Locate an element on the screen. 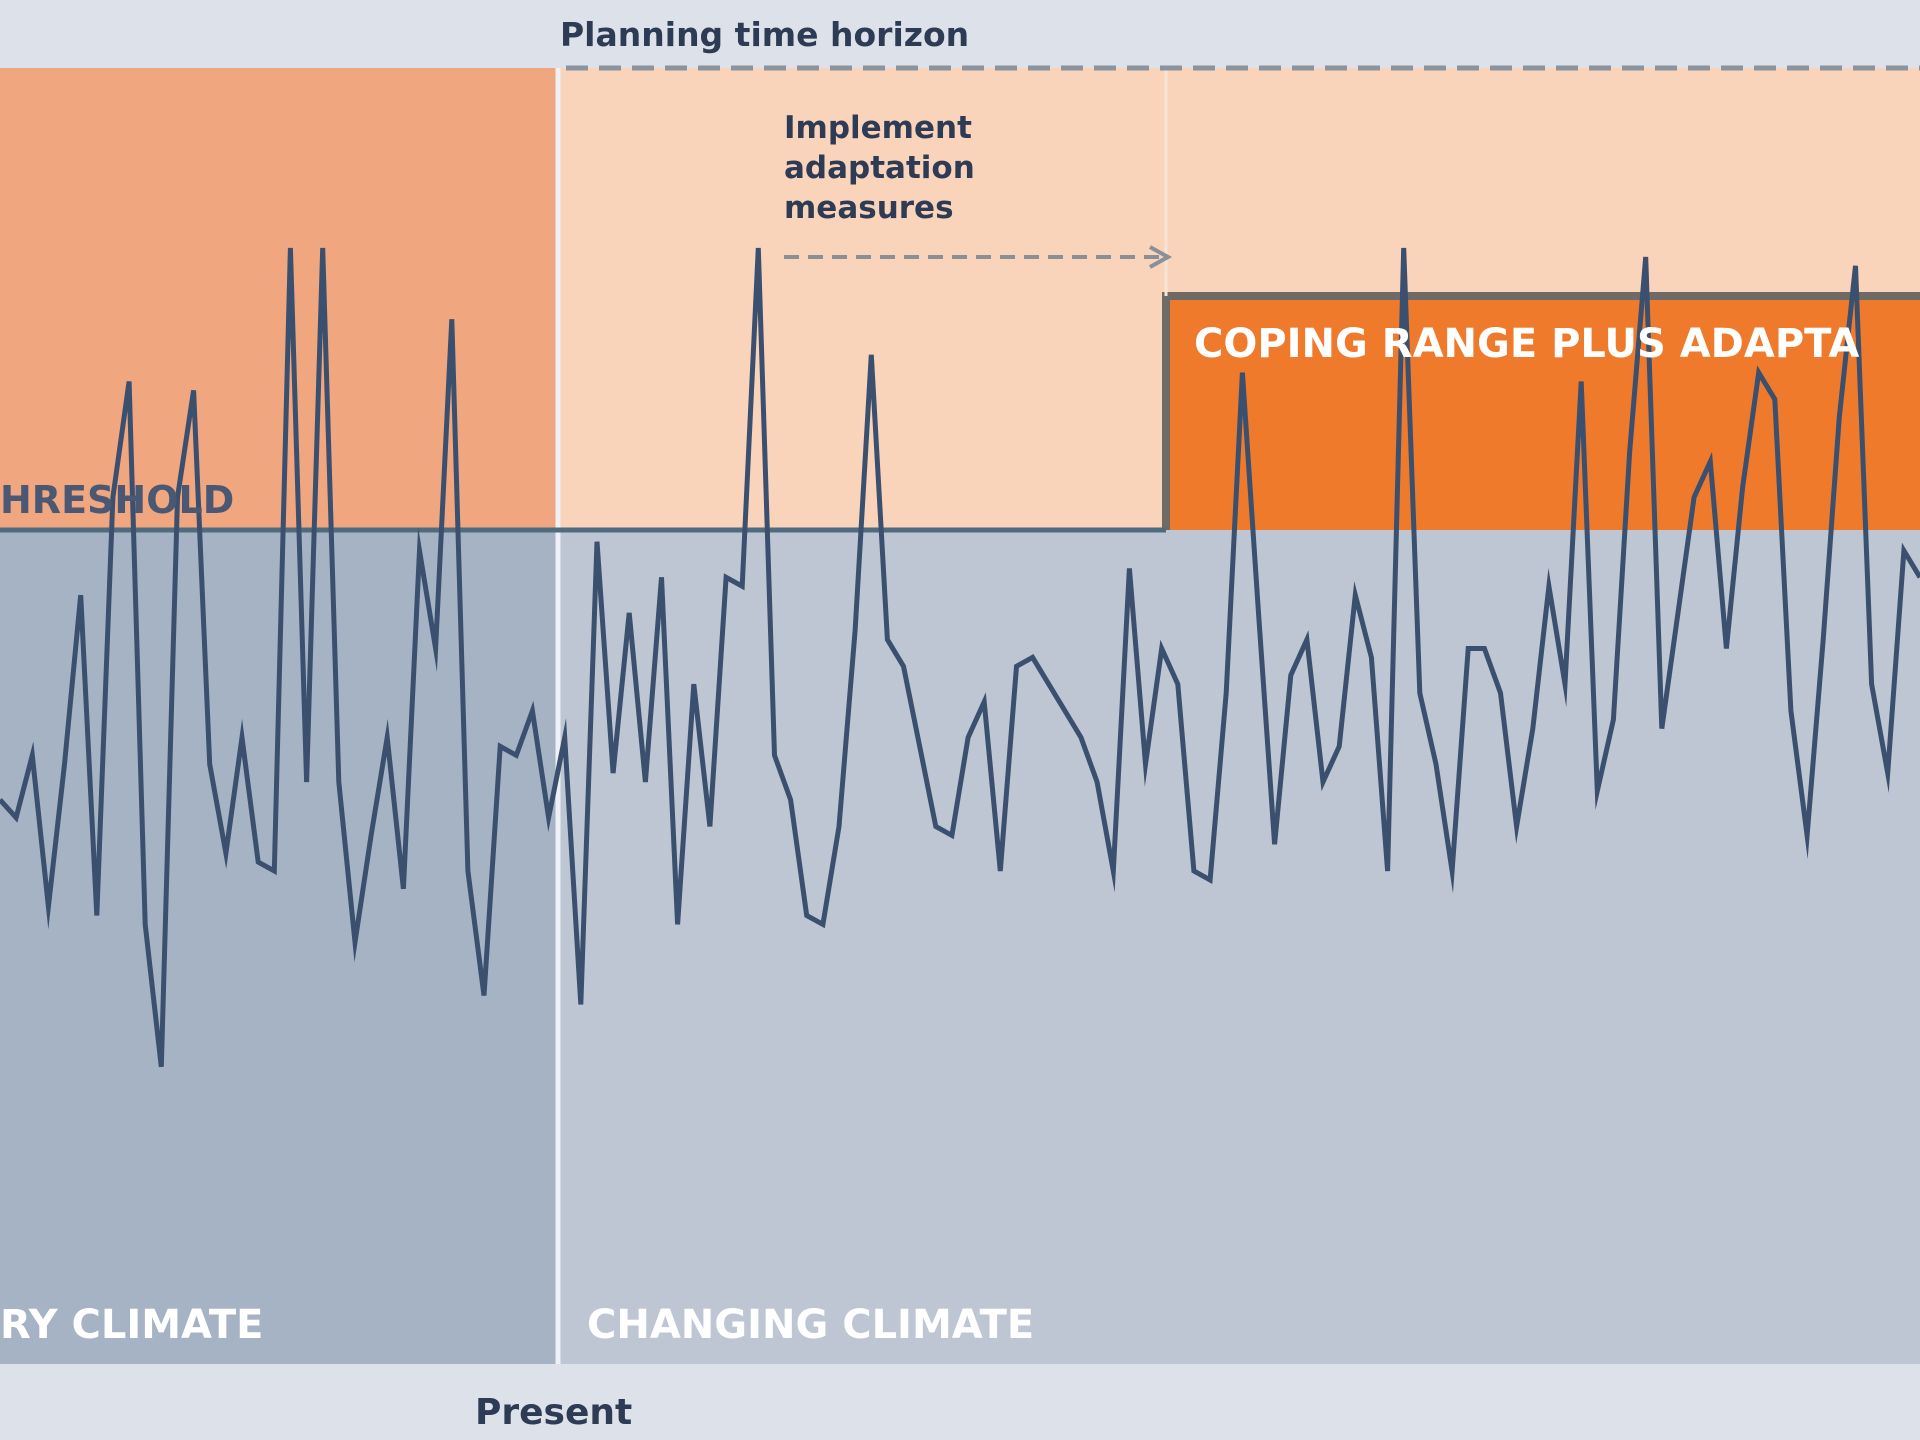 Image resolution: width=1920 pixels, height=1440 pixels. changing-climate-label: CHANGING CLIMATE is located at coordinates (810, 1325).